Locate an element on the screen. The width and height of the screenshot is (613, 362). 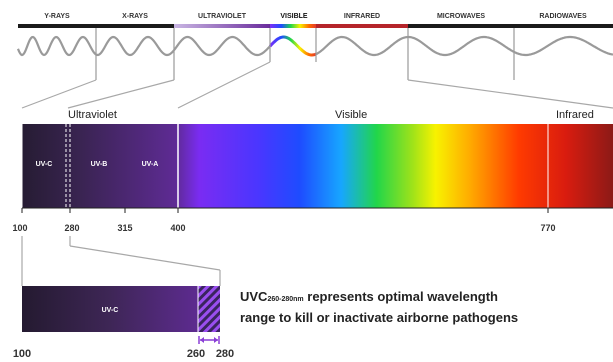
band-label-microwaves: MICROWAVES is located at coordinates (461, 16).